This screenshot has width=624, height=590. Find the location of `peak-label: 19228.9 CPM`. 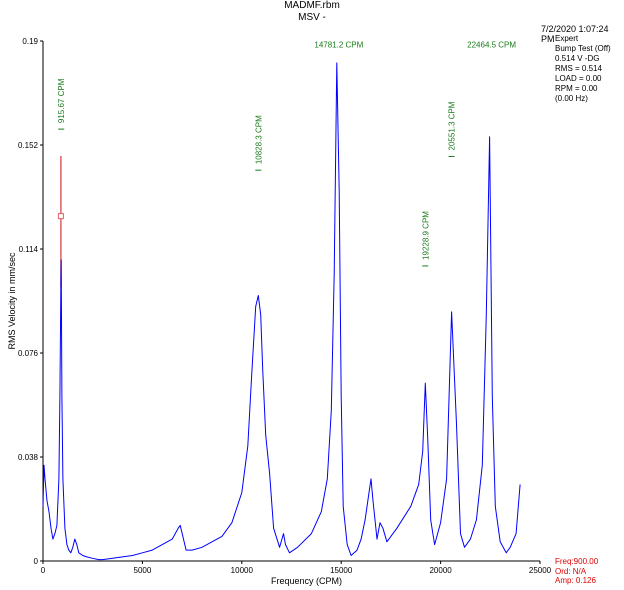

peak-label: 19228.9 CPM is located at coordinates (425, 235).